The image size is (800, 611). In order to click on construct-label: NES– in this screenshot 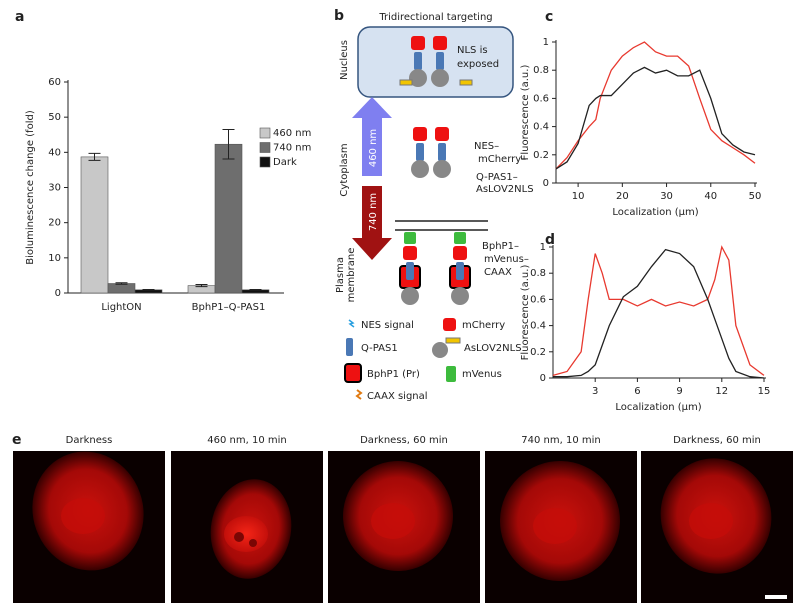, I will do `click(486, 146)`.